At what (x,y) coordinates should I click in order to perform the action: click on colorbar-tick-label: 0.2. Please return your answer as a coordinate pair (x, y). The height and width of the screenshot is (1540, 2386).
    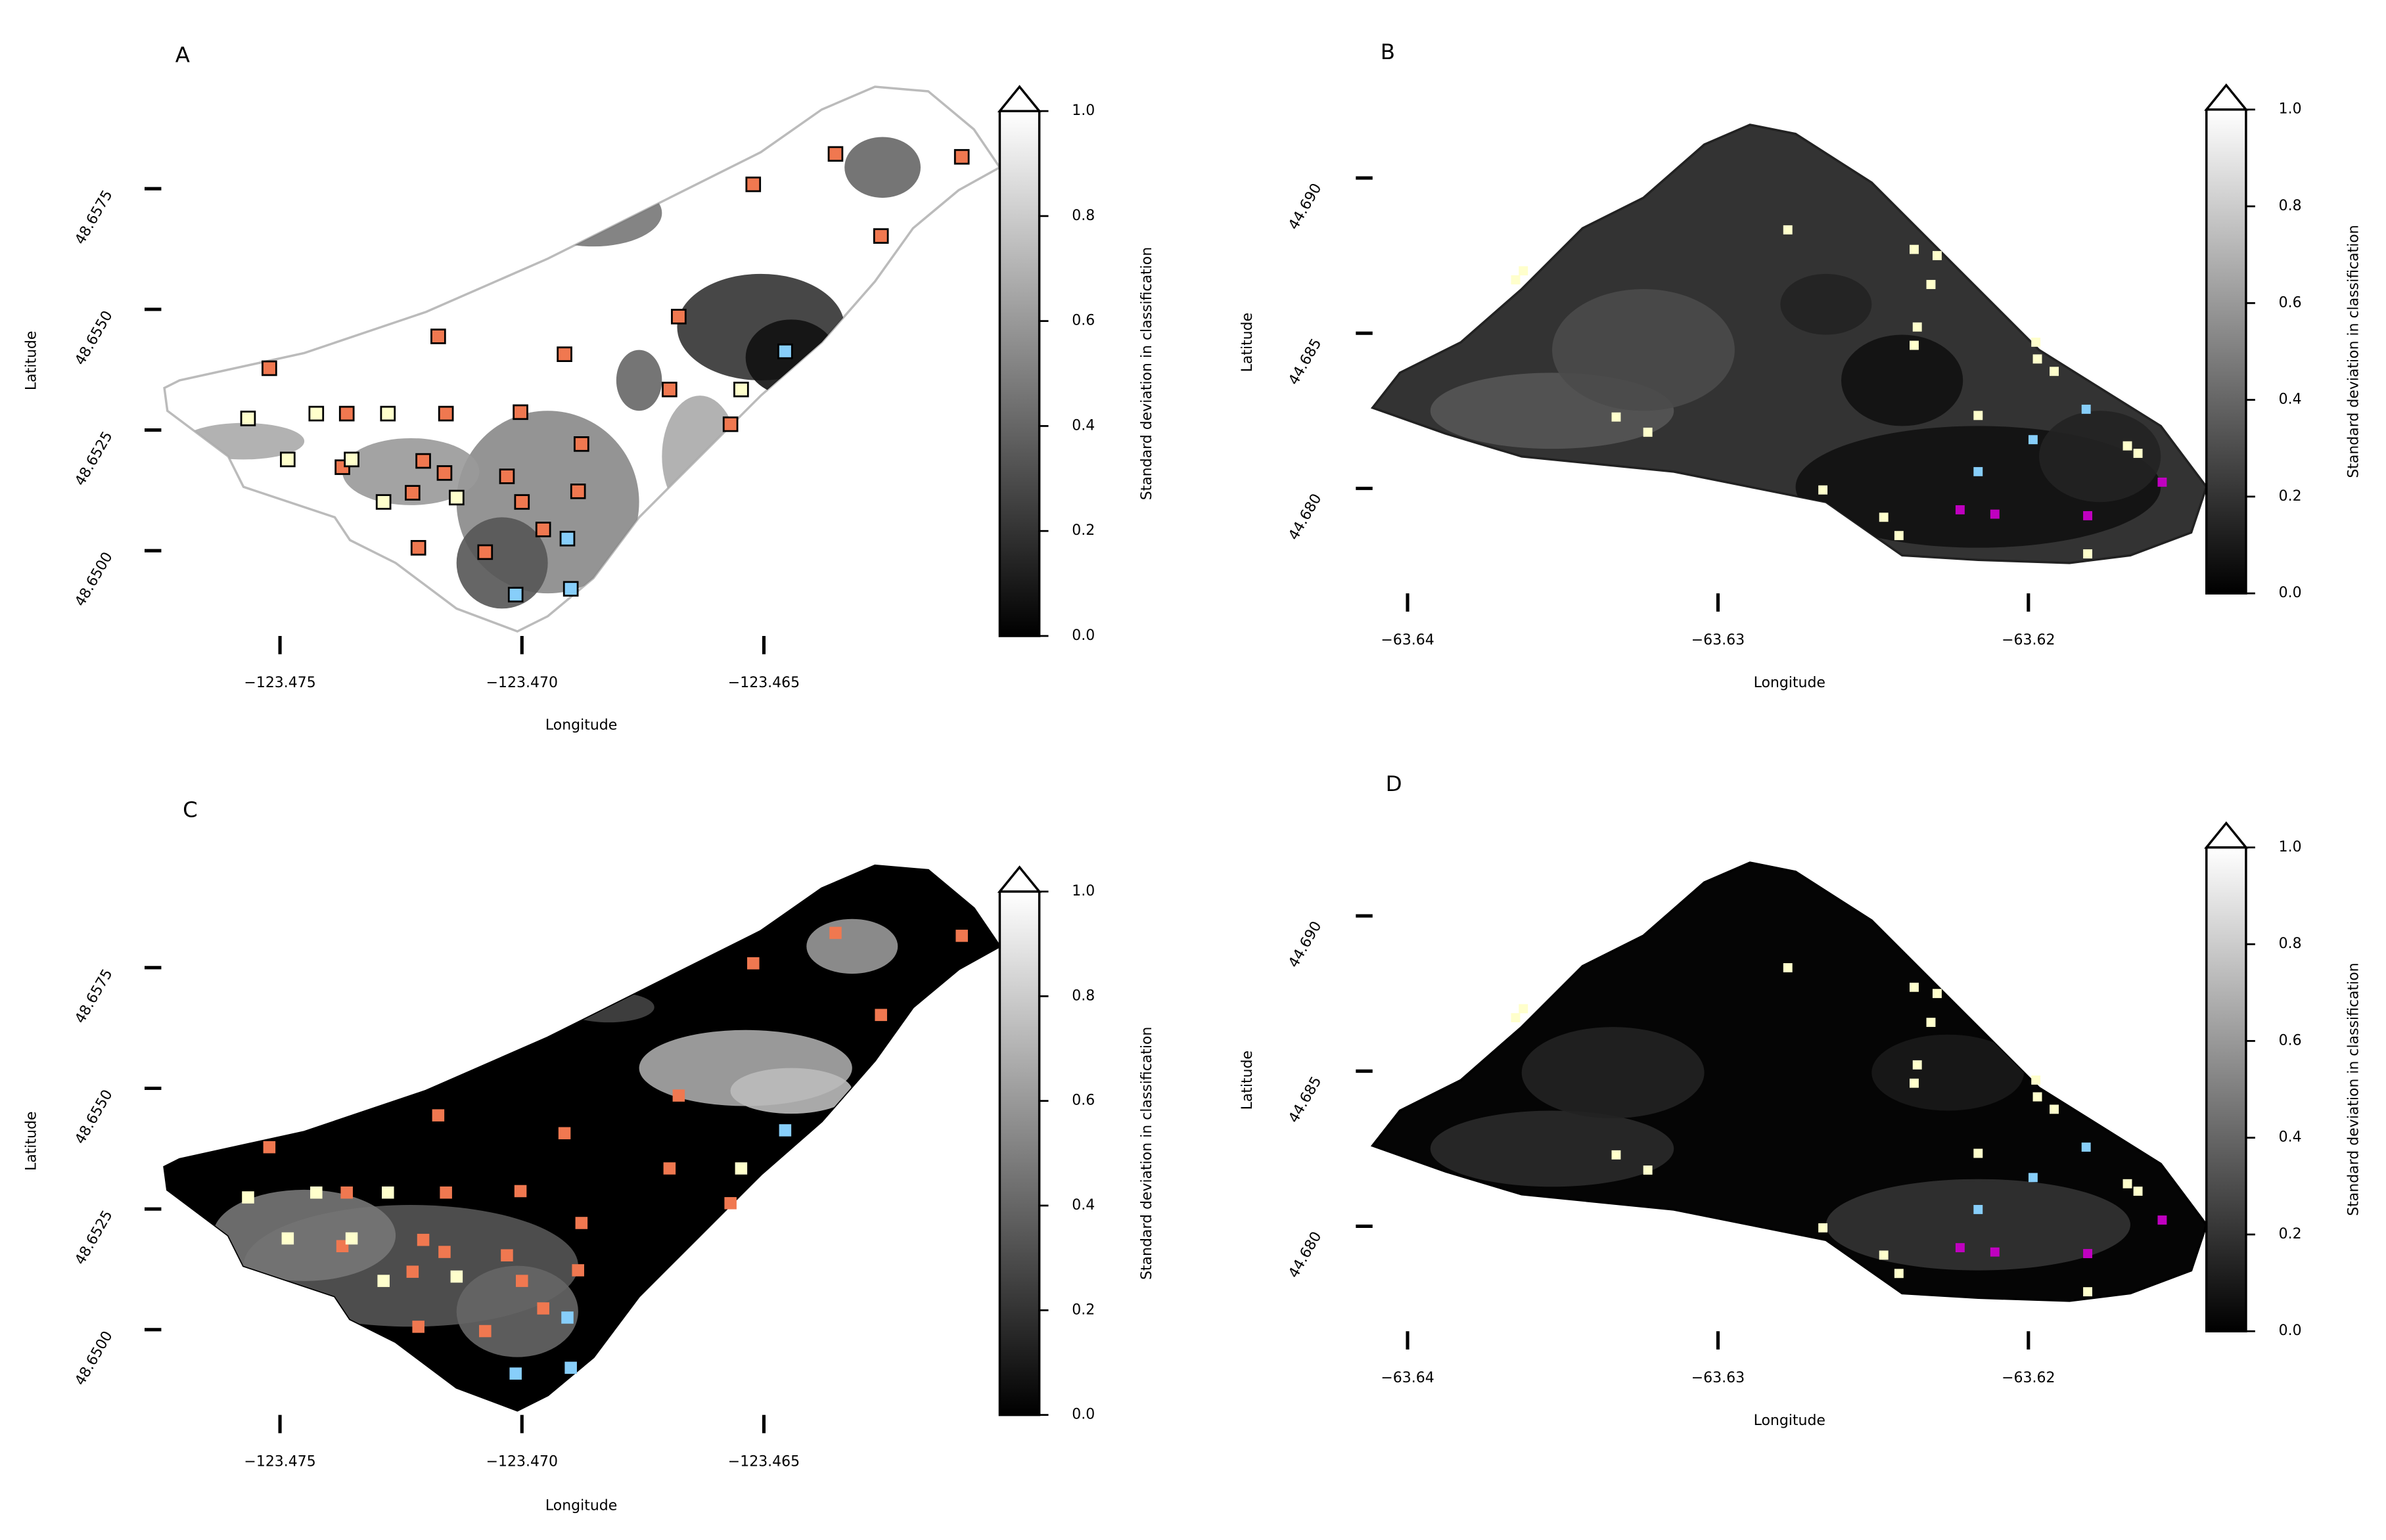
    Looking at the image, I should click on (2290, 497).